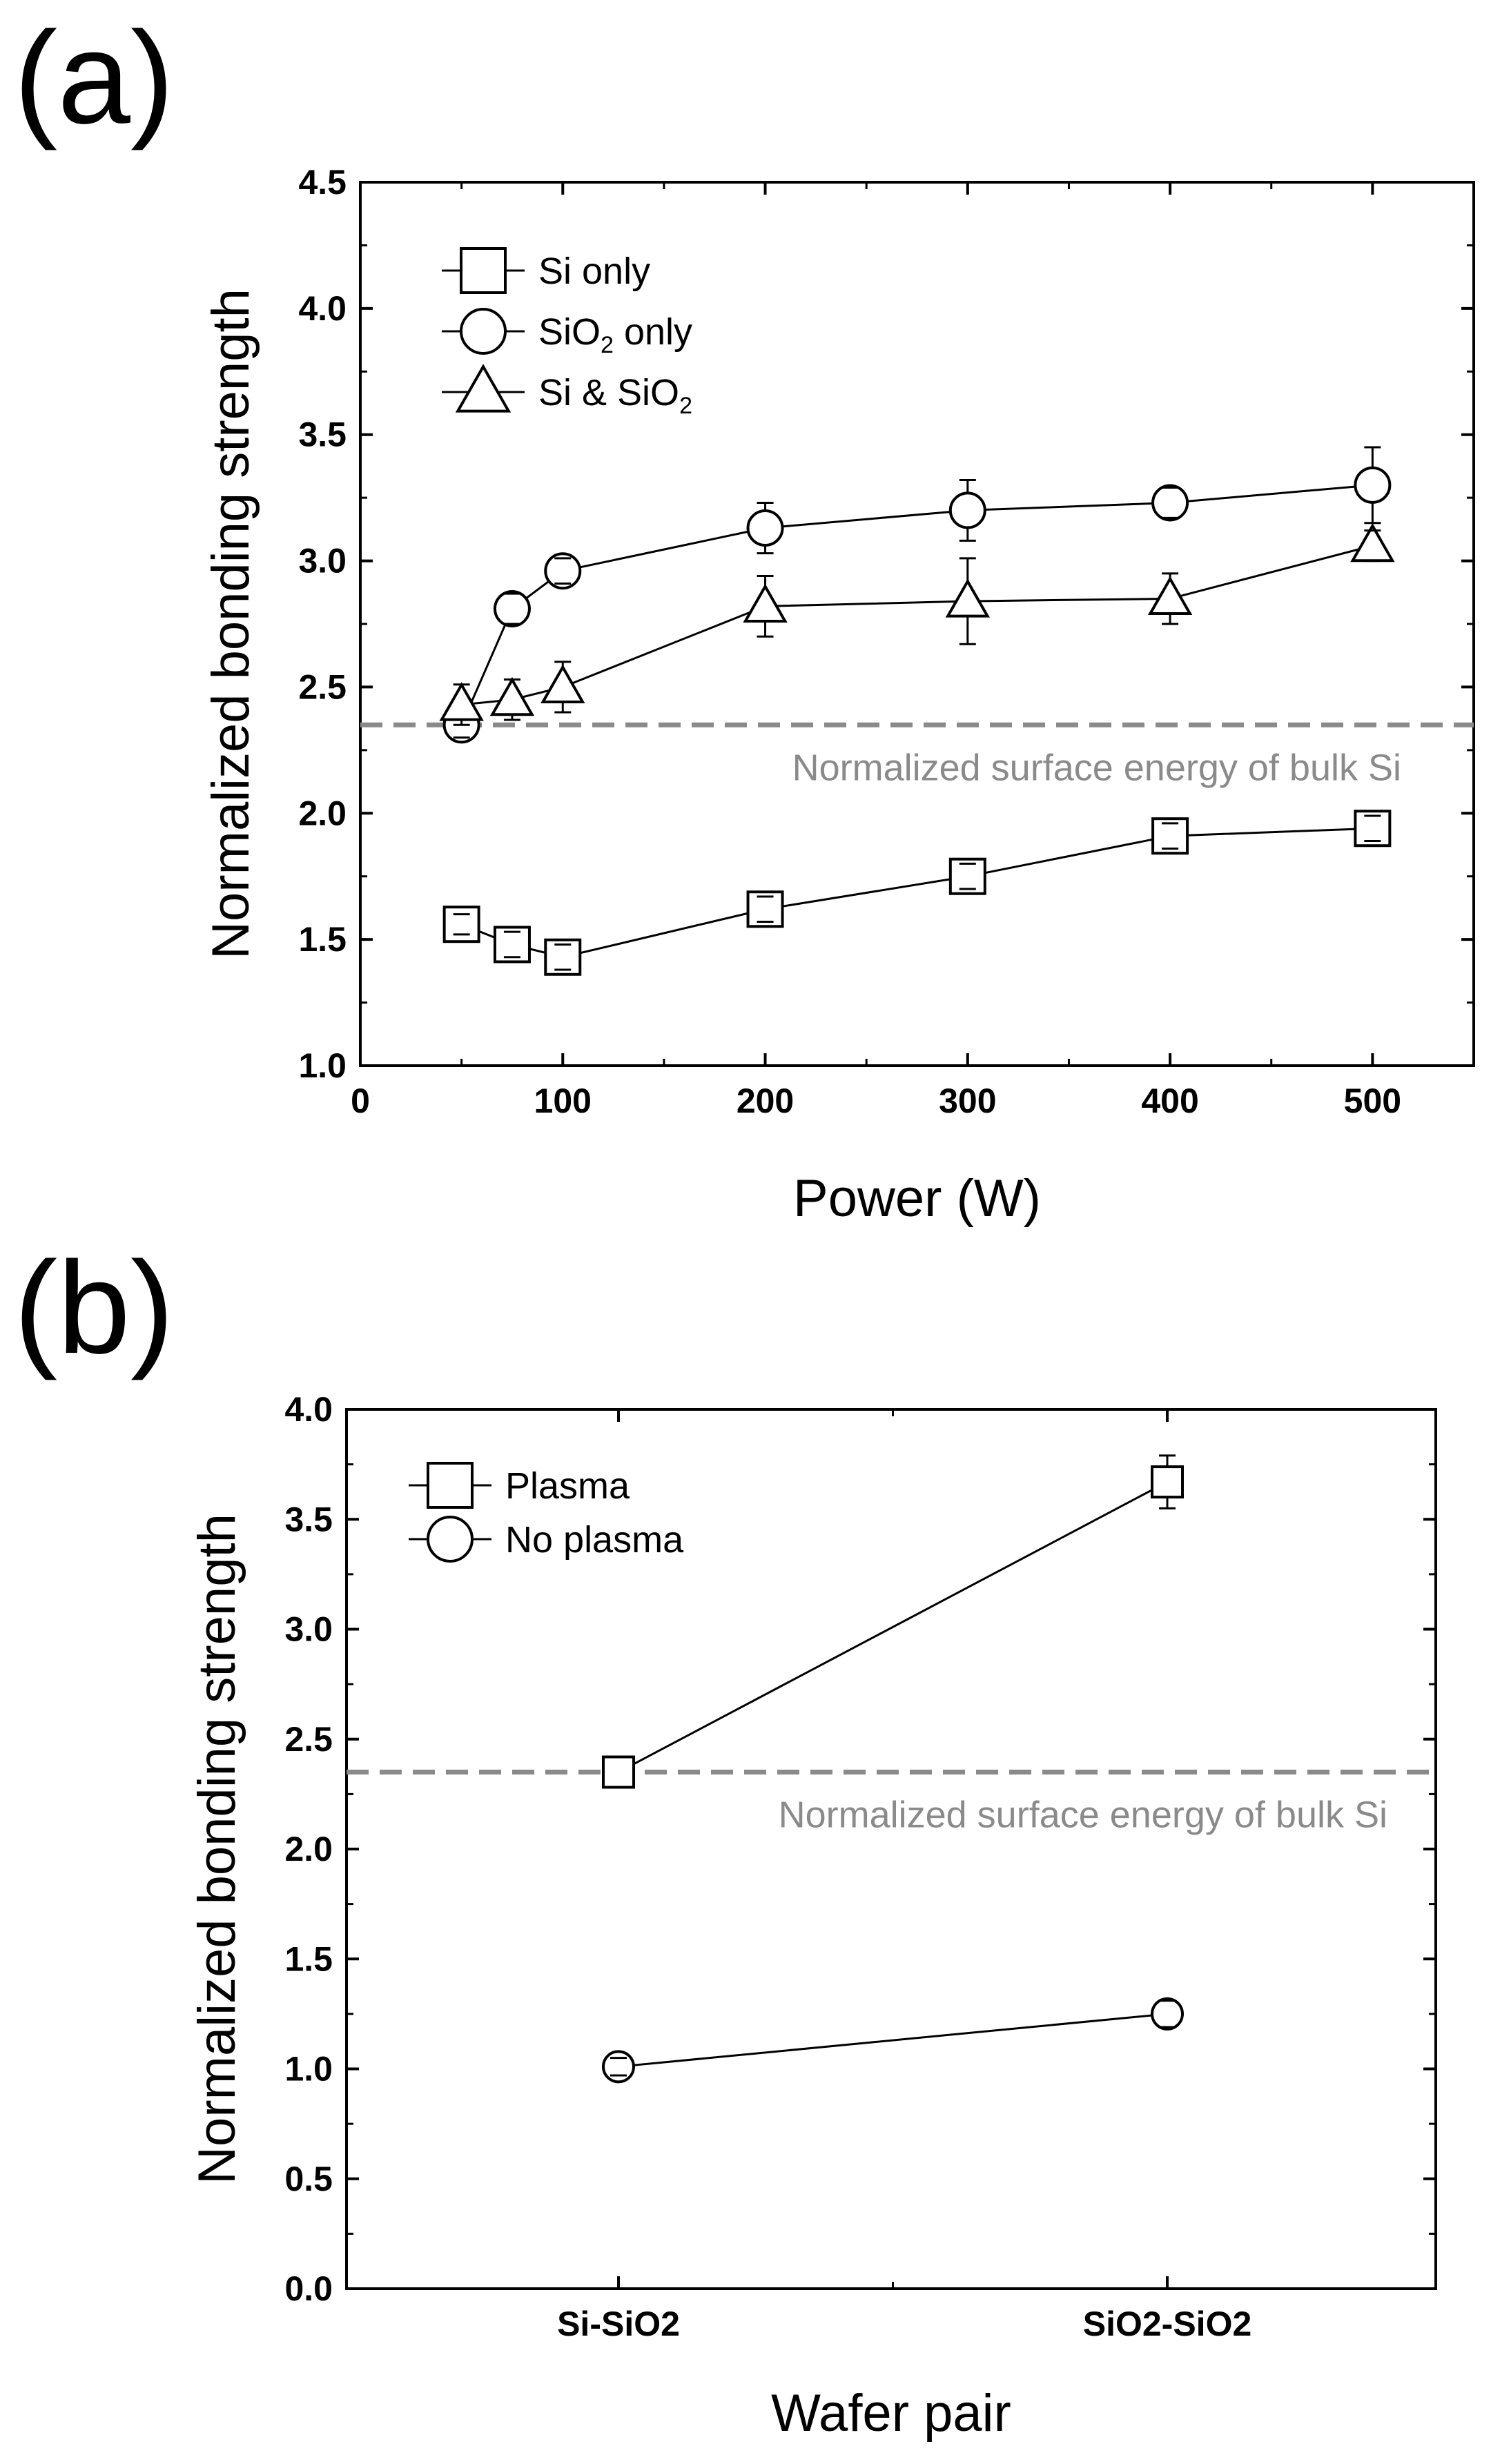 This screenshot has width=1491, height=2464. I want to click on x-tick-label: Si-SiO2, so click(618, 2324).